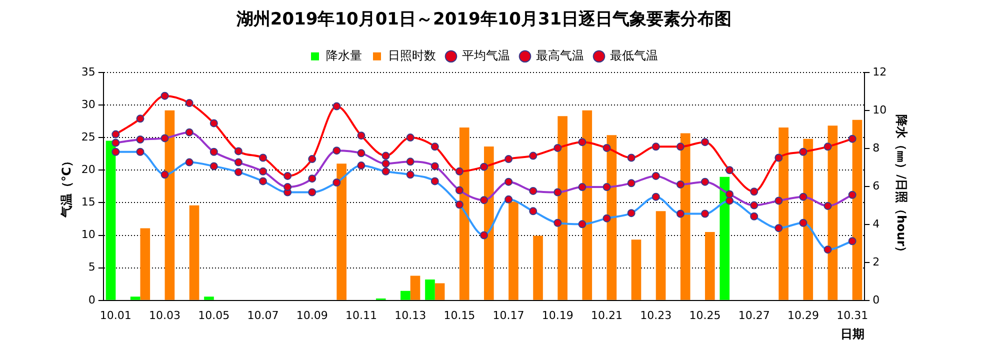 The image size is (982, 350). Describe the element at coordinates (560, 55) in the screenshot. I see `legend-label: 最高气温` at that location.